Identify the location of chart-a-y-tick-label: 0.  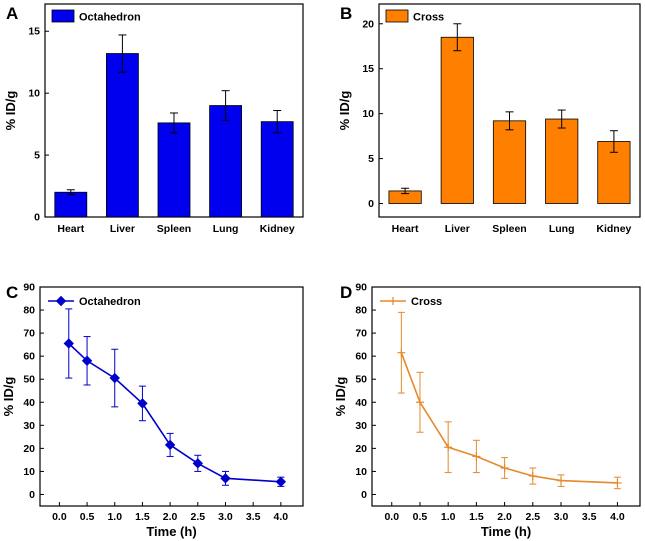
(37, 218).